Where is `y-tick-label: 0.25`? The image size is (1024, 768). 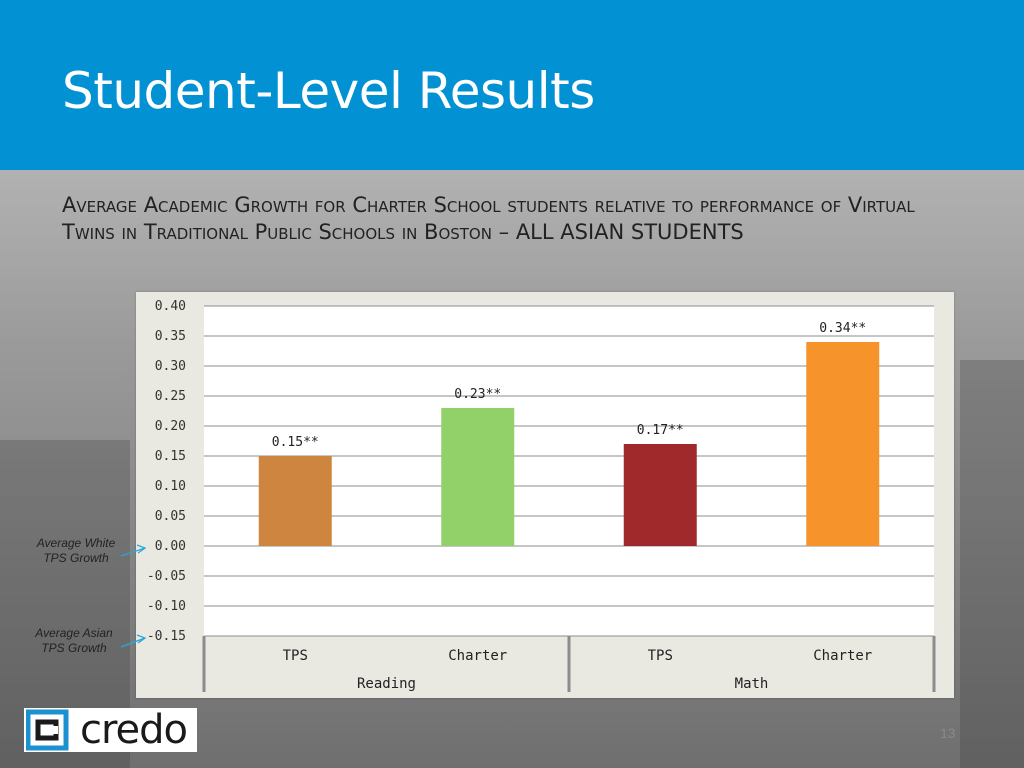 y-tick-label: 0.25 is located at coordinates (170, 396).